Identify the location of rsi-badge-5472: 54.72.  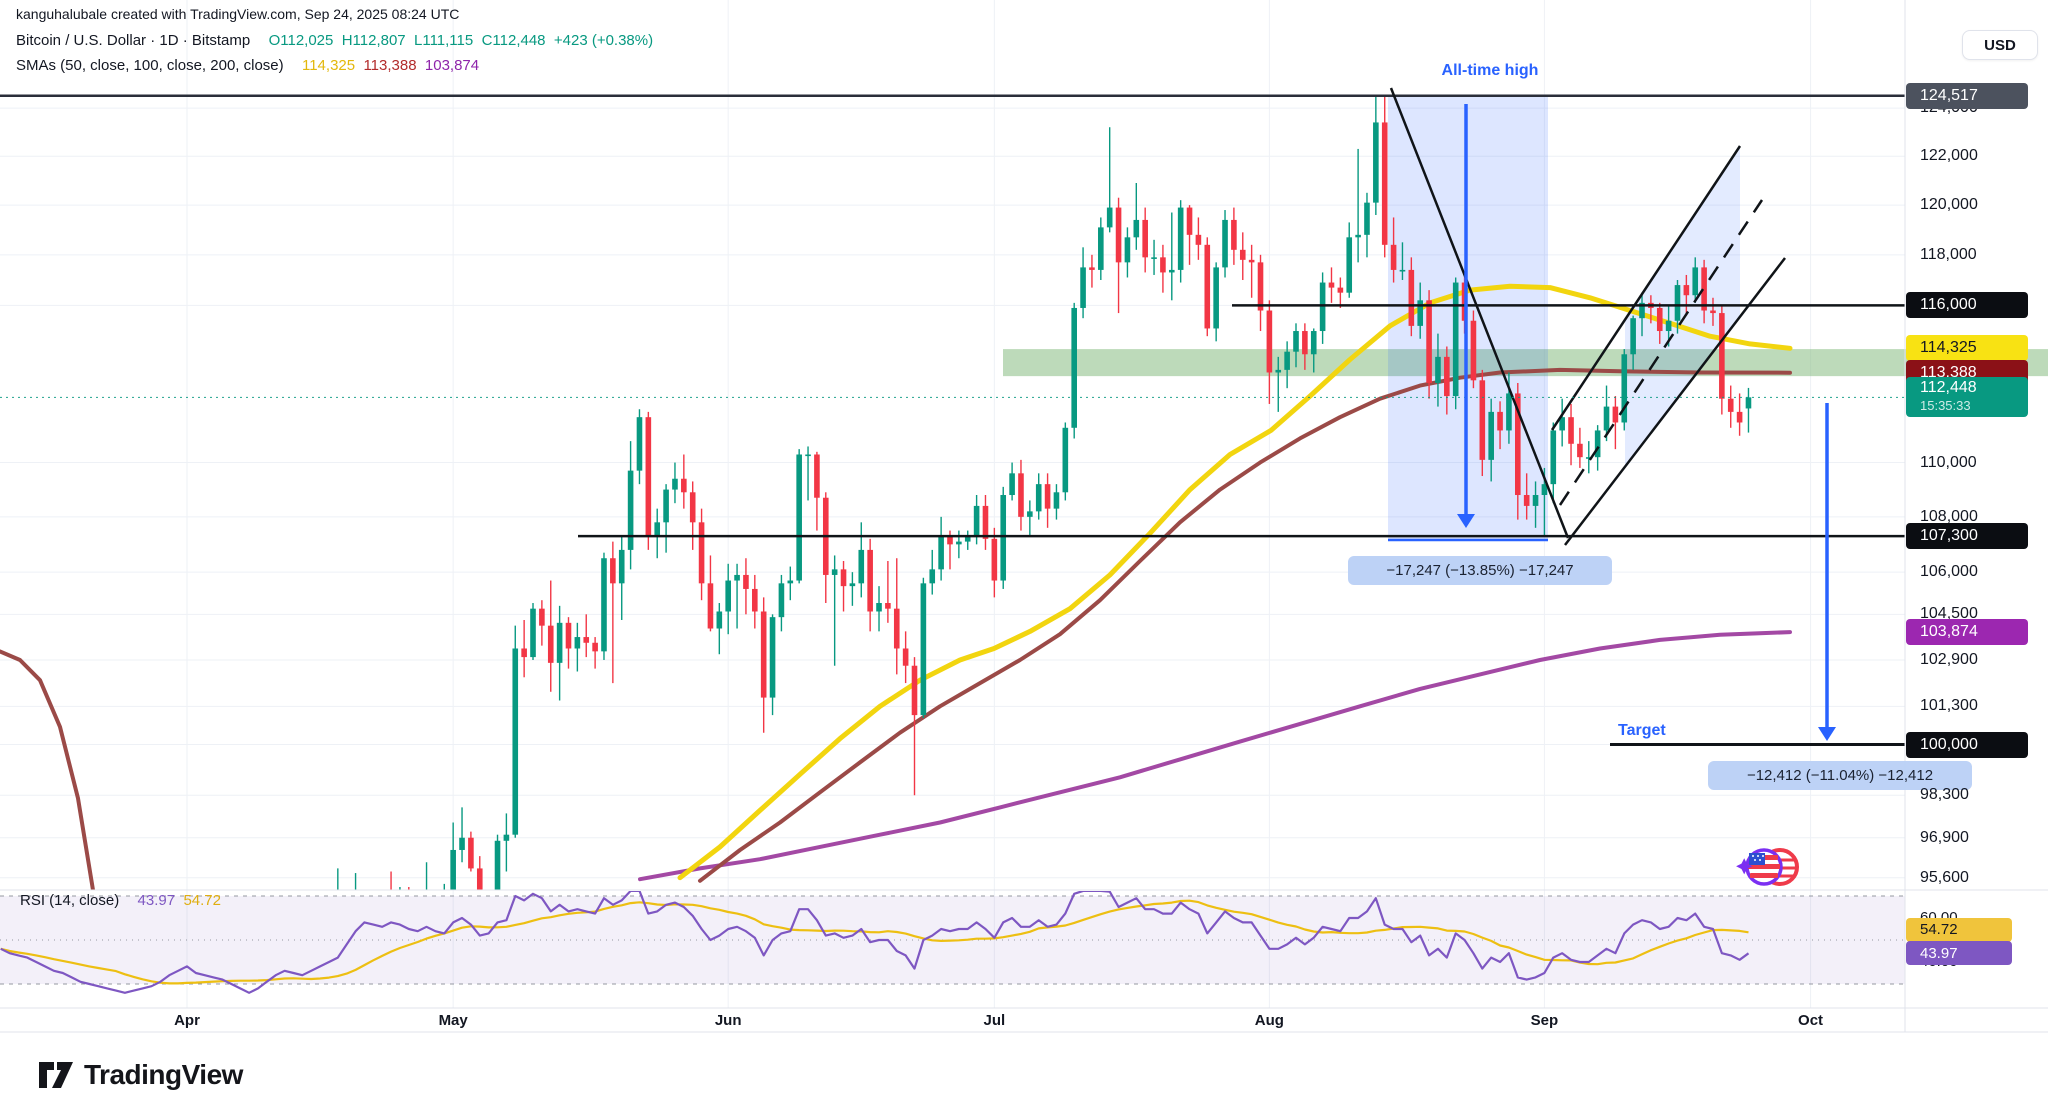
(1959, 929).